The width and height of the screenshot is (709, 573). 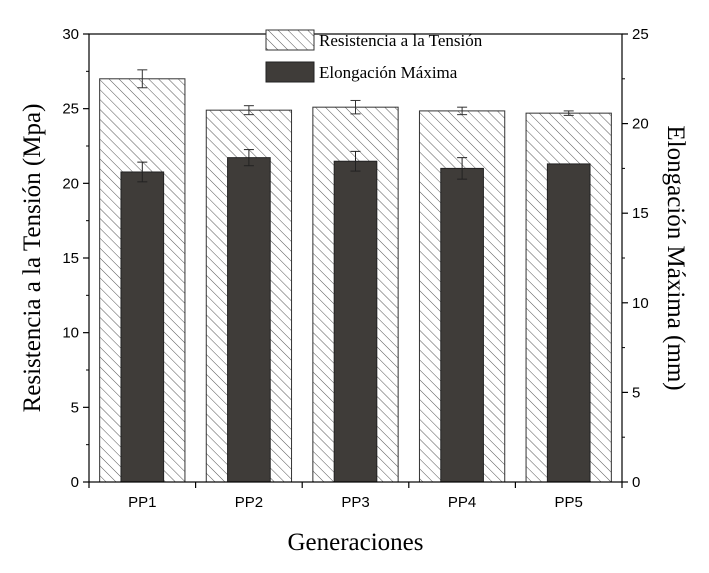 I want to click on bar-elongacion-pp2, so click(x=249, y=320).